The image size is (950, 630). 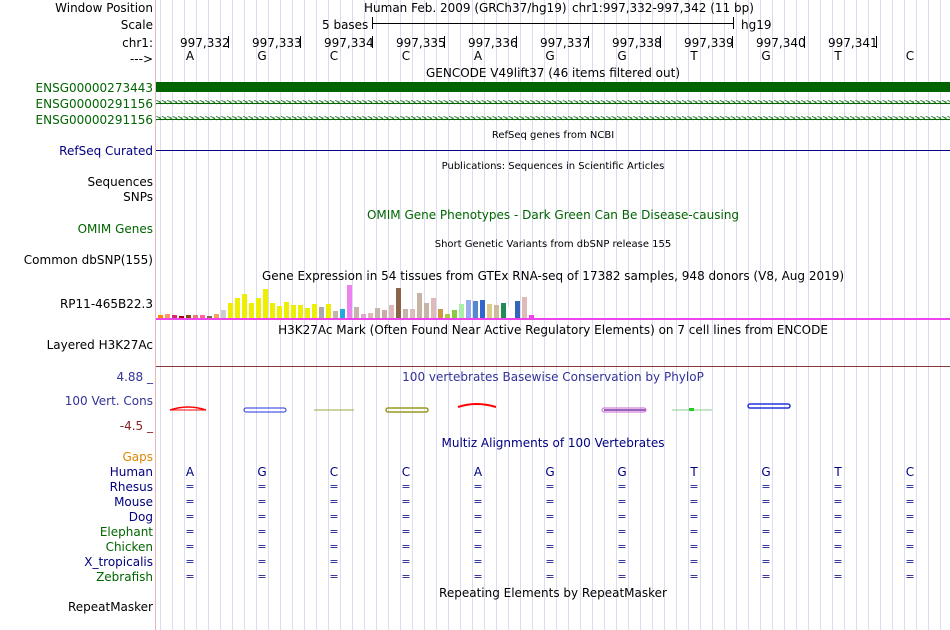 What do you see at coordinates (106, 304) in the screenshot?
I see `gtex-gene-label: RP11-465B22.3` at bounding box center [106, 304].